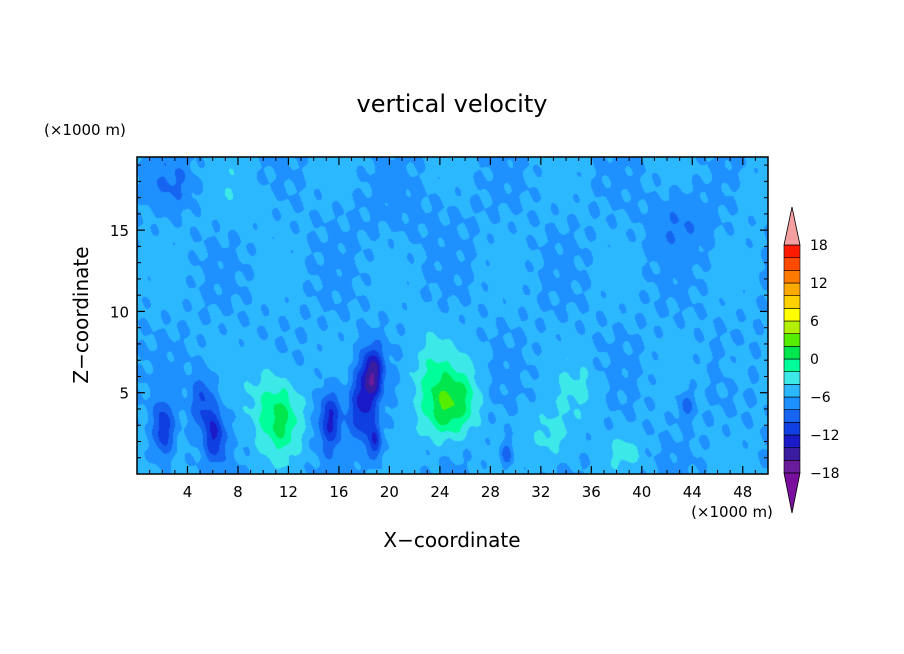  Describe the element at coordinates (814, 322) in the screenshot. I see `colorbar-tick-label: 6` at that location.